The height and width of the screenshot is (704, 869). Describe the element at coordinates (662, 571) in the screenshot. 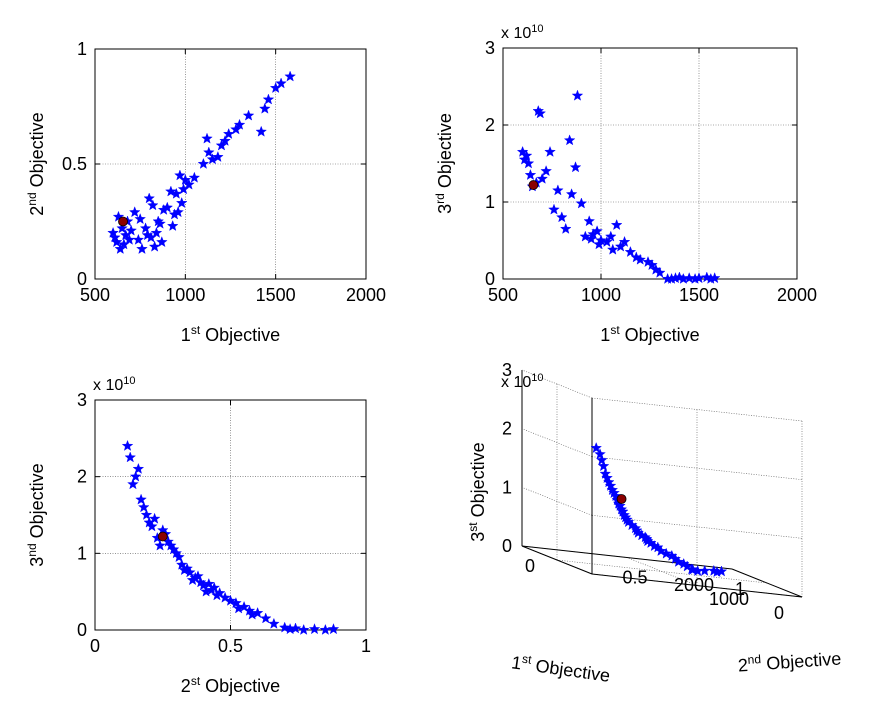

I see `grid-line-y` at that location.